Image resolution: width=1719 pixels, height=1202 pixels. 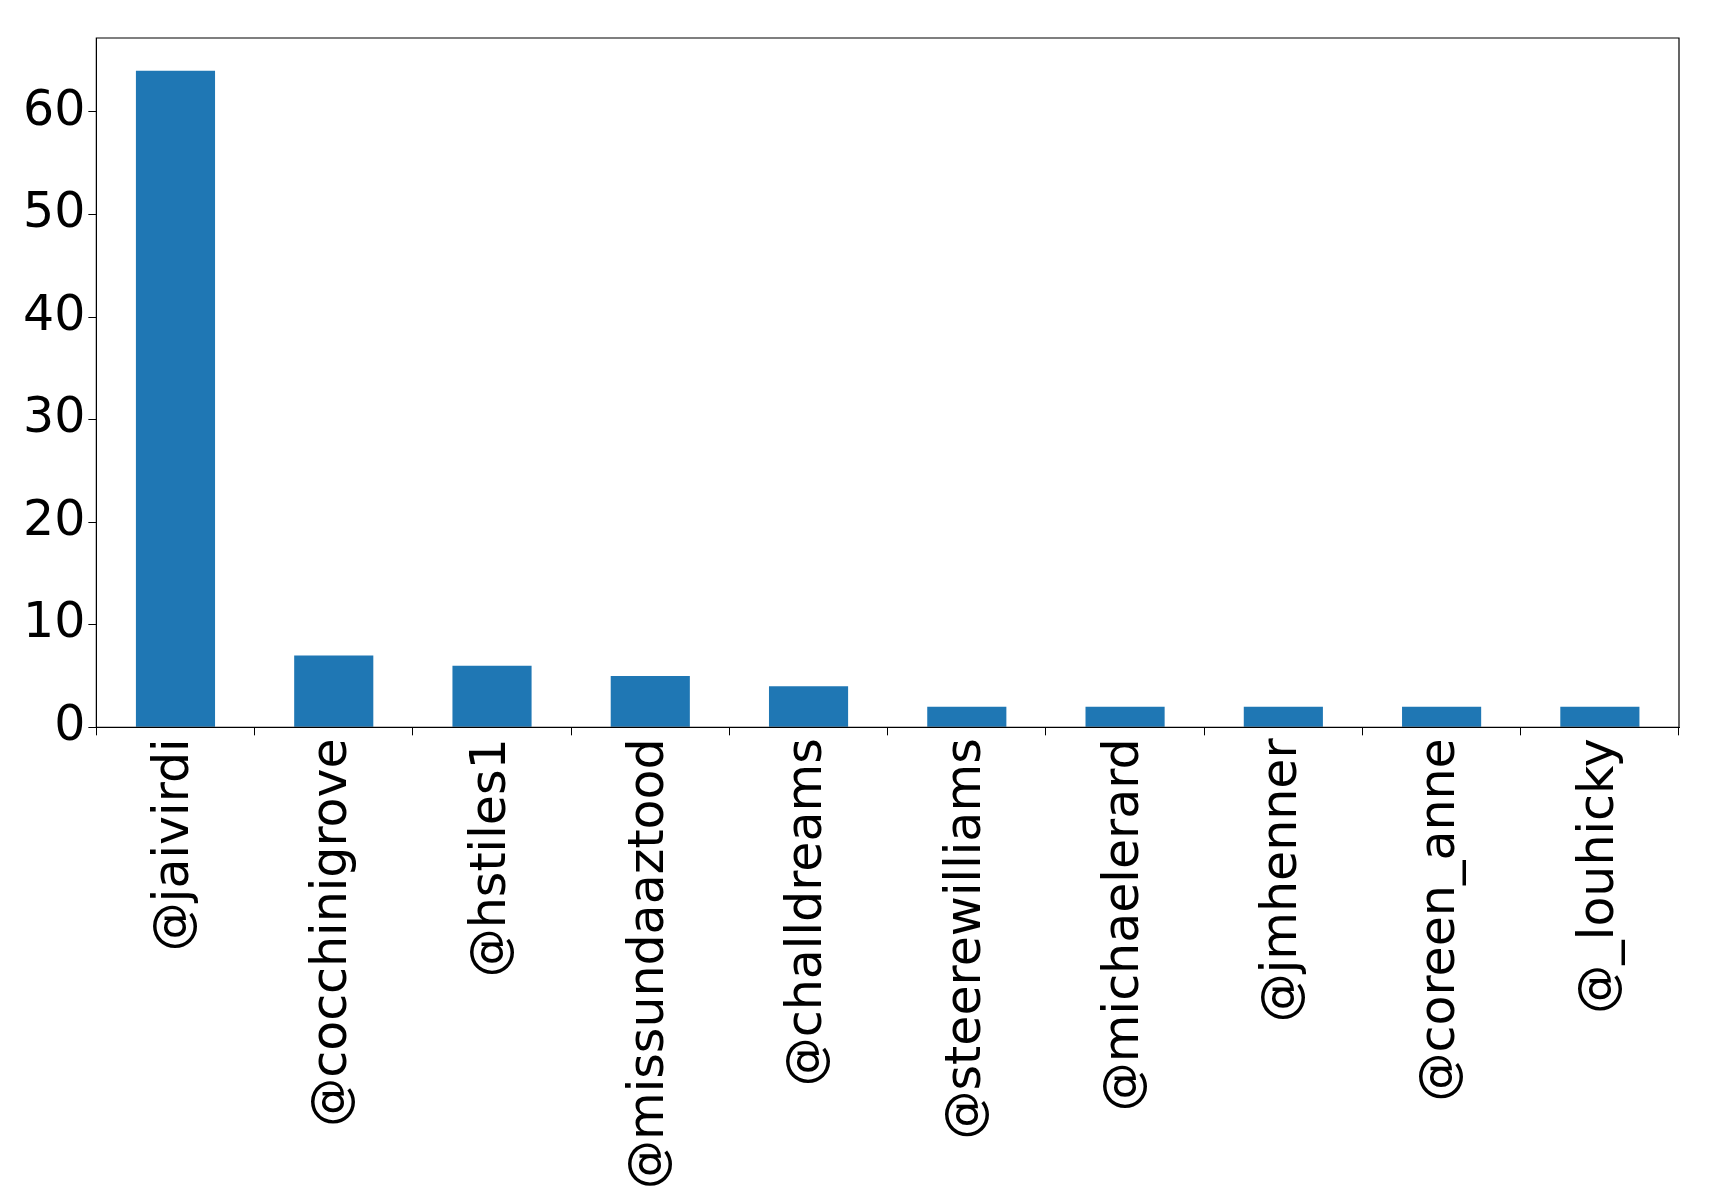 What do you see at coordinates (54, 108) in the screenshot?
I see `y-tick-label: 60` at bounding box center [54, 108].